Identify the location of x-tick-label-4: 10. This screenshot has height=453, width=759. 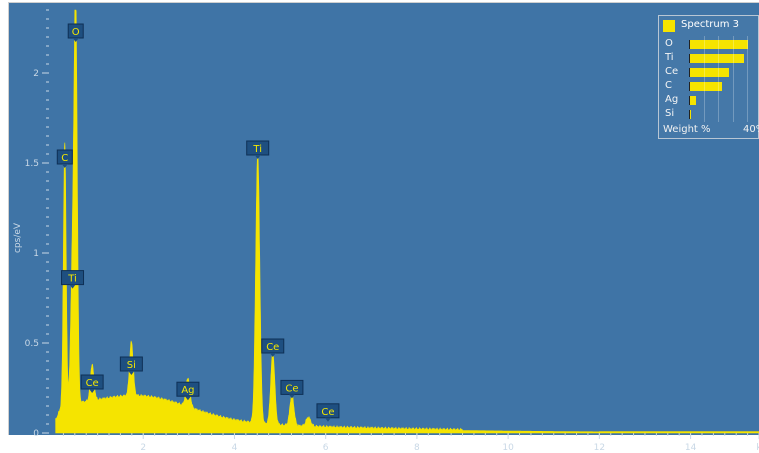
(508, 448).